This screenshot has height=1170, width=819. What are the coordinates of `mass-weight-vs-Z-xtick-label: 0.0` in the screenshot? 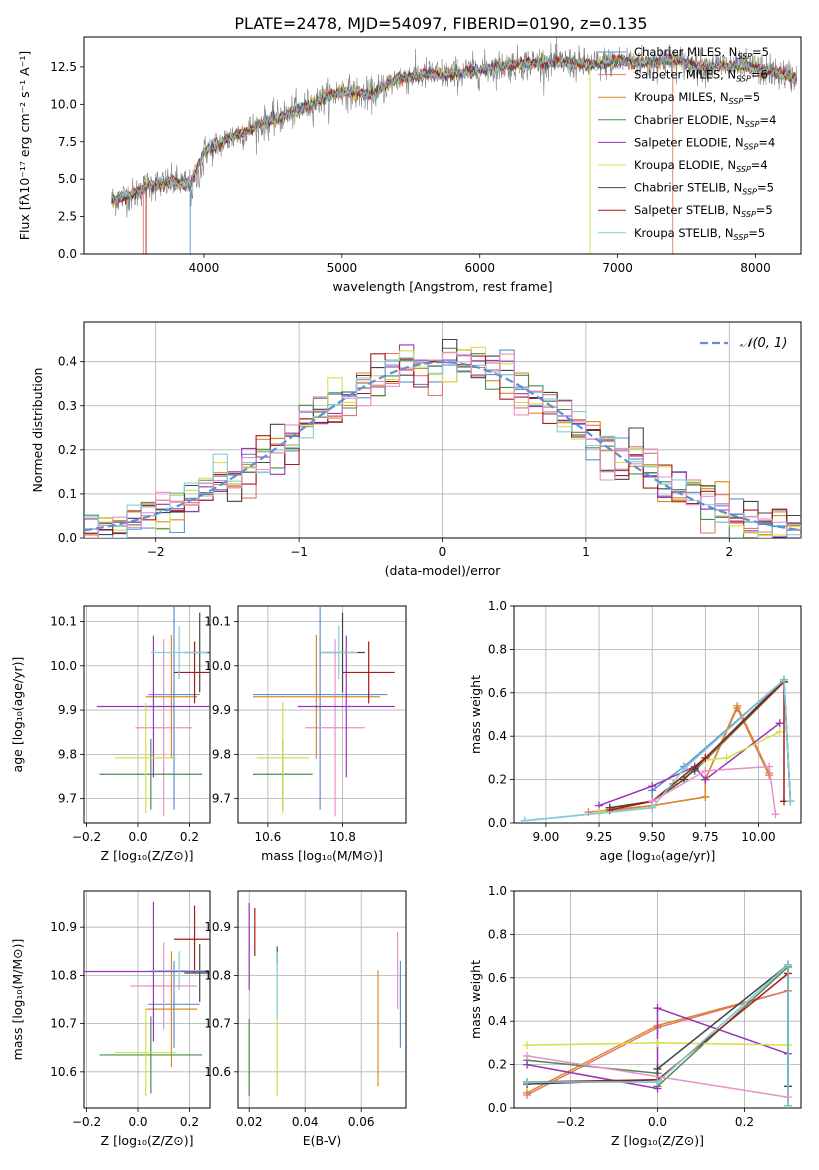 It's located at (657, 1122).